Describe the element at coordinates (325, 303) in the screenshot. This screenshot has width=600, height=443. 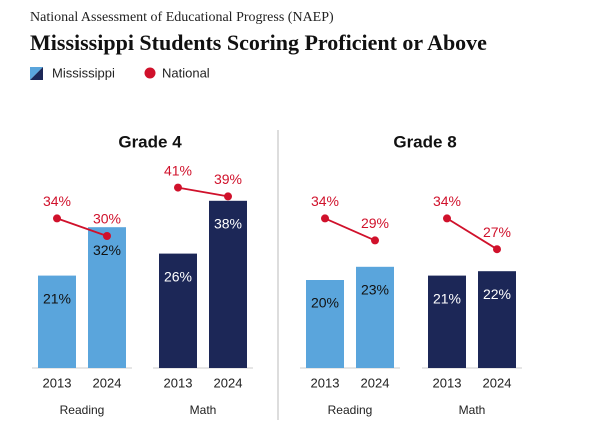
I see `bar-label: 20%` at that location.